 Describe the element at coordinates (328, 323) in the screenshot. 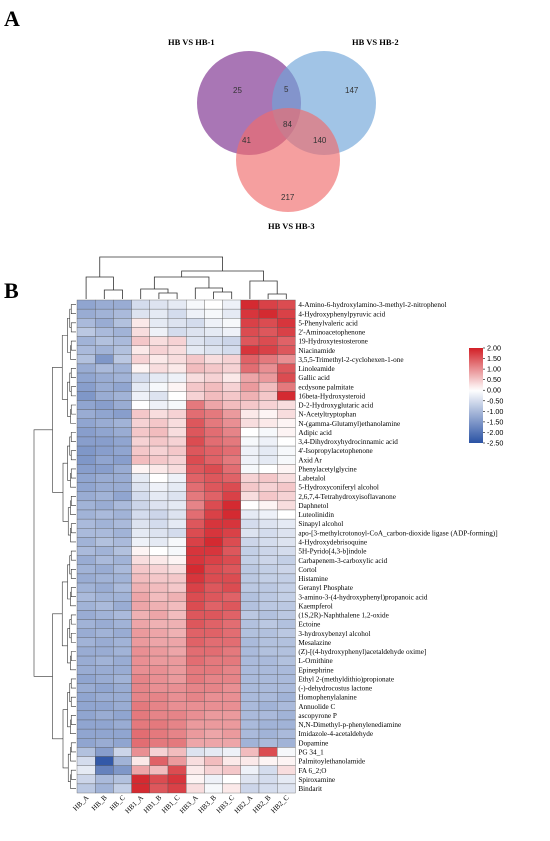

I see `row-label: 5-Phenylvaleric acid` at that location.